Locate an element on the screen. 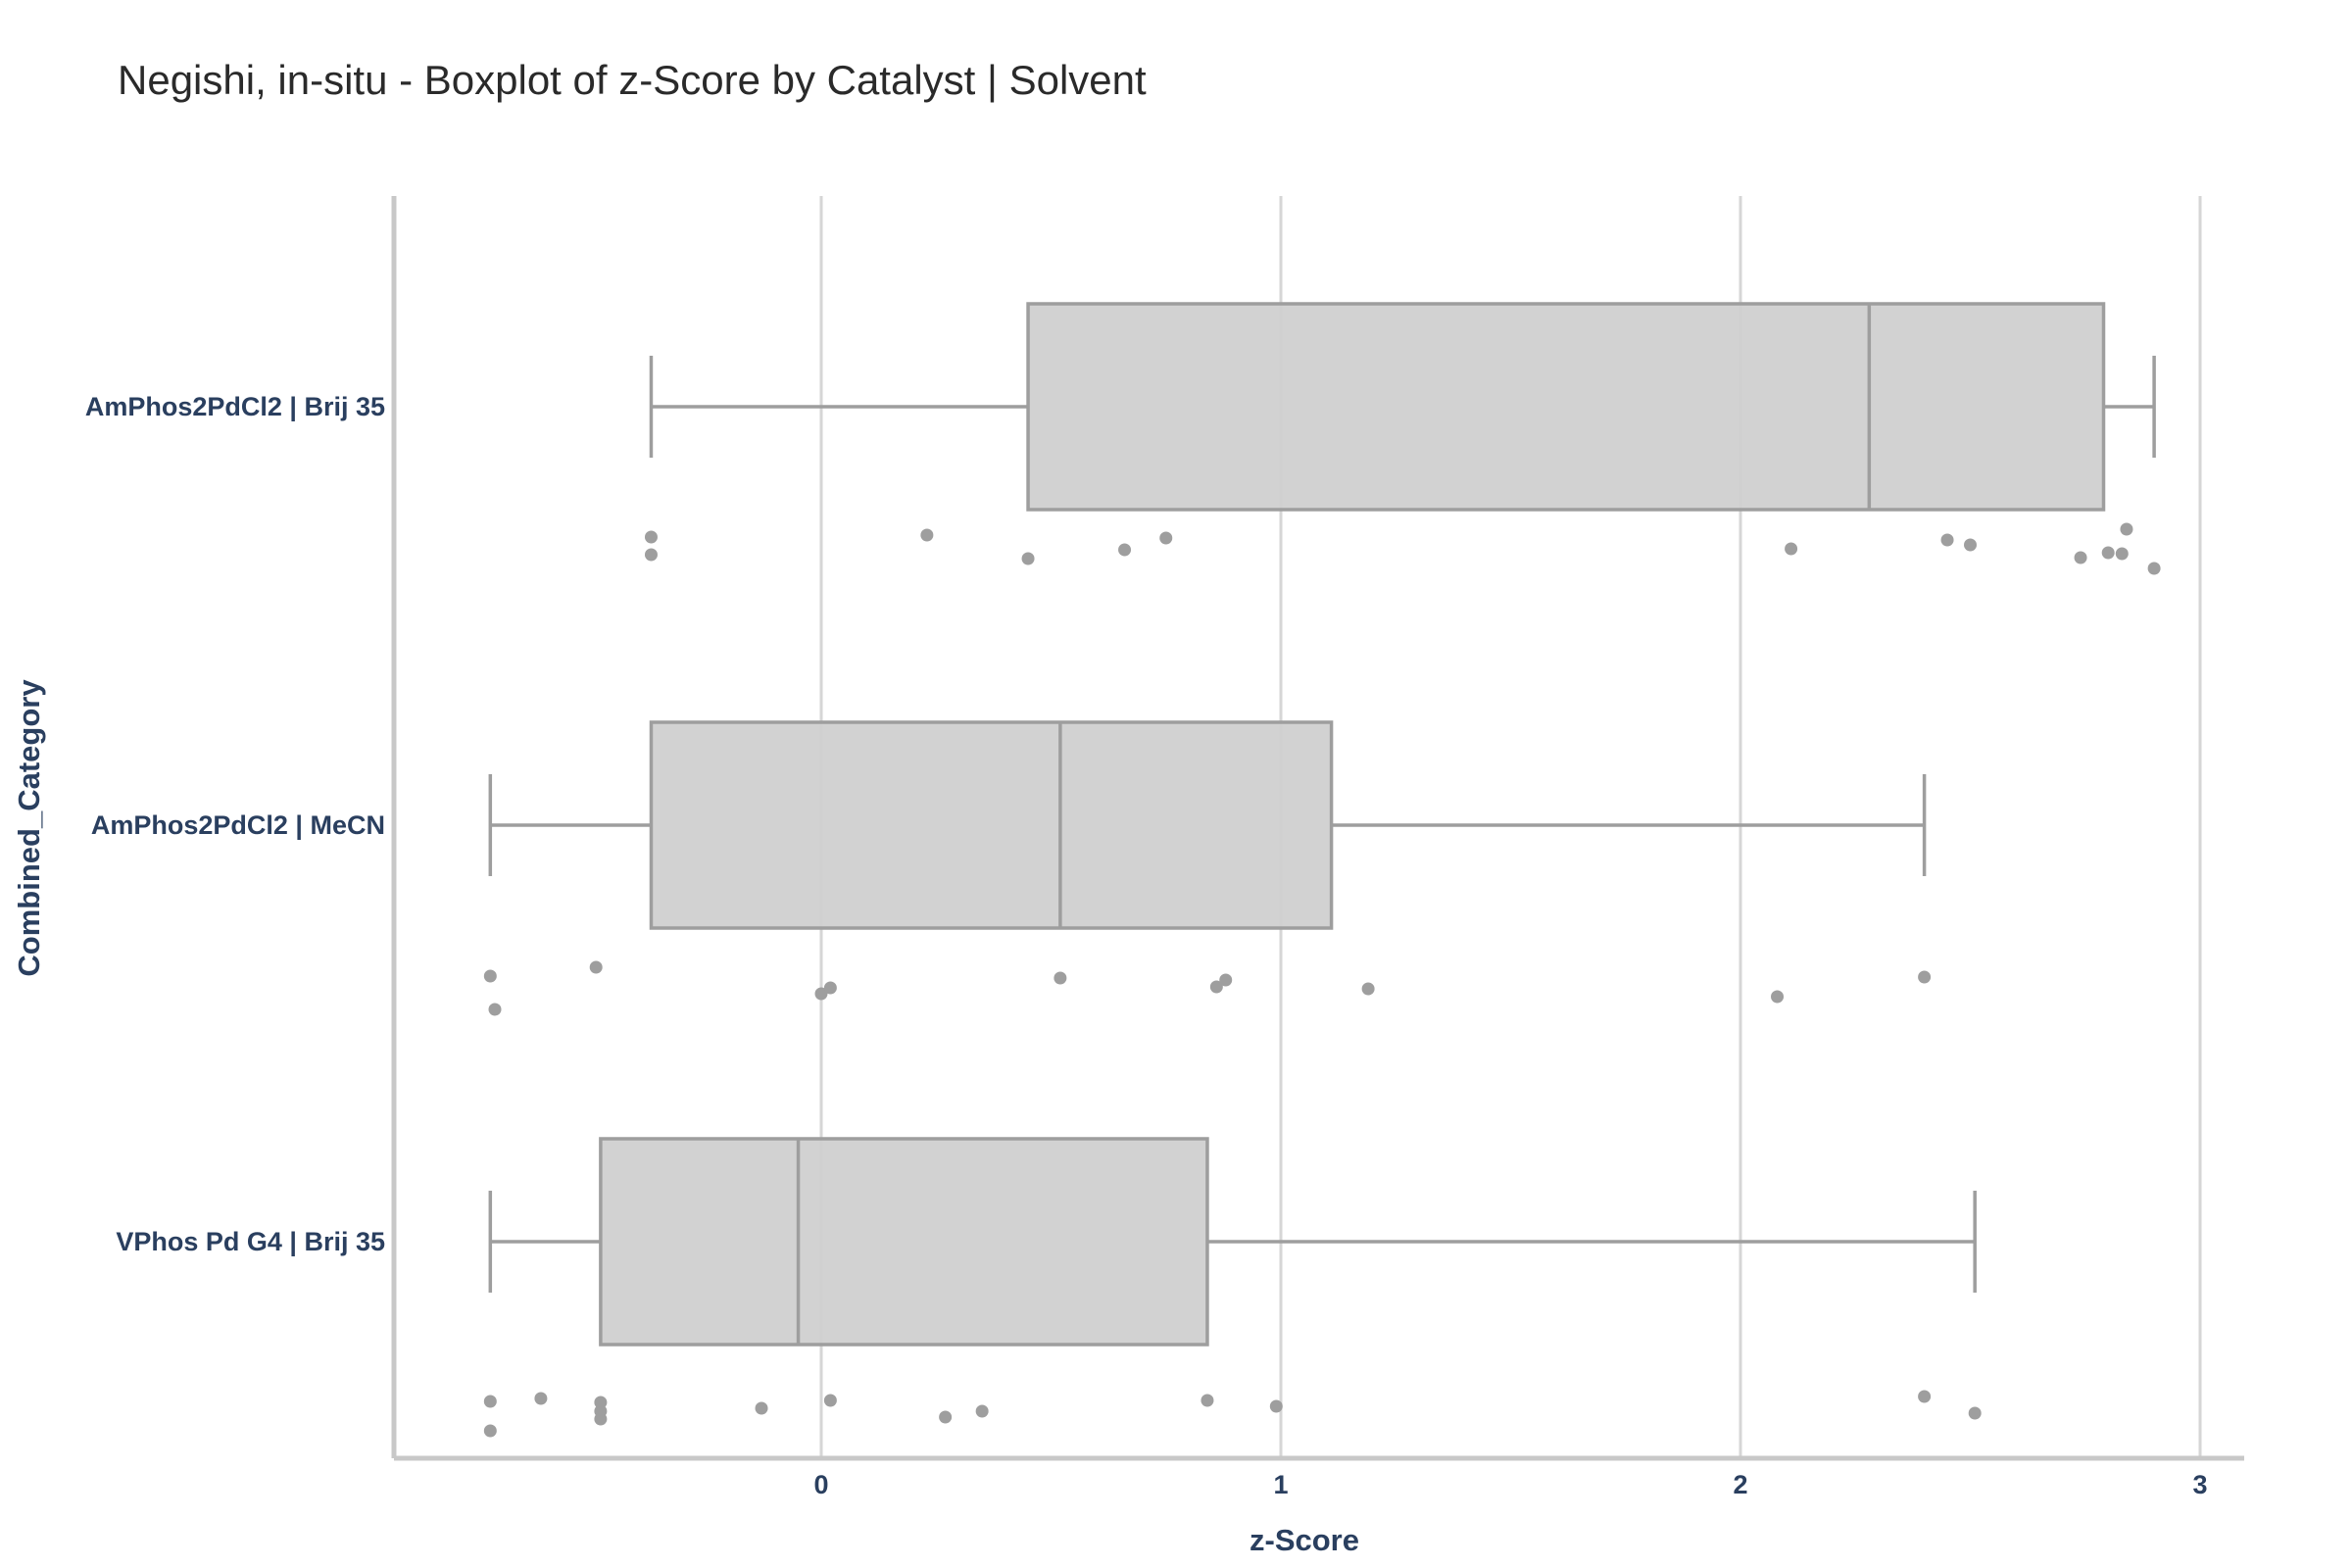 This screenshot has height=1568, width=2352. x-tick-label-3: 3 is located at coordinates (2199, 1484).